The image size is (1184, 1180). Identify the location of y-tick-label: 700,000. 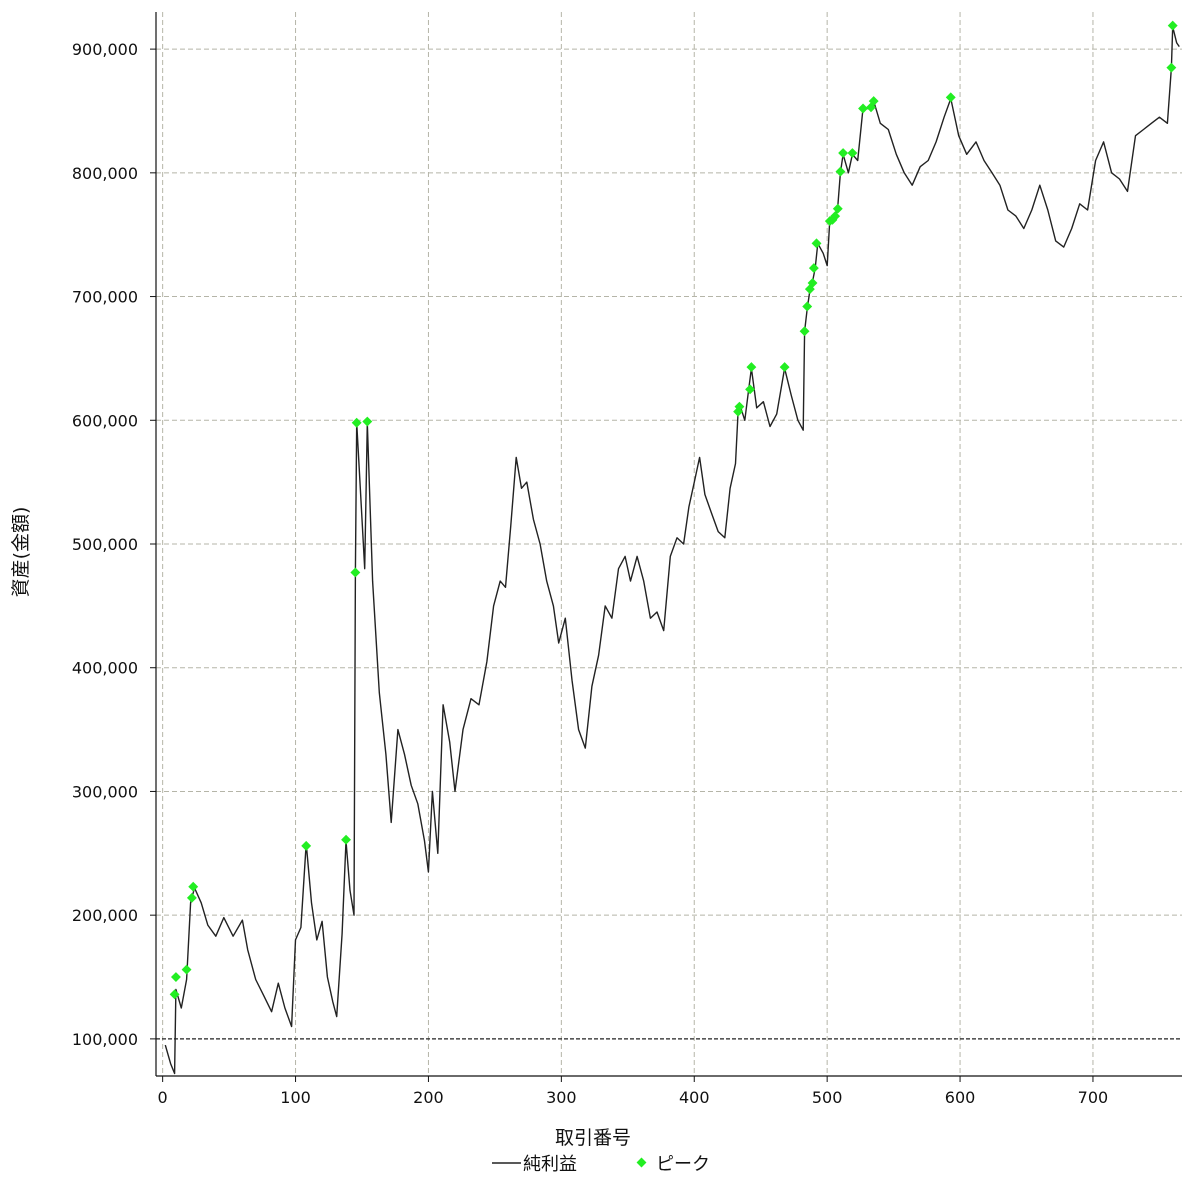
(105, 297).